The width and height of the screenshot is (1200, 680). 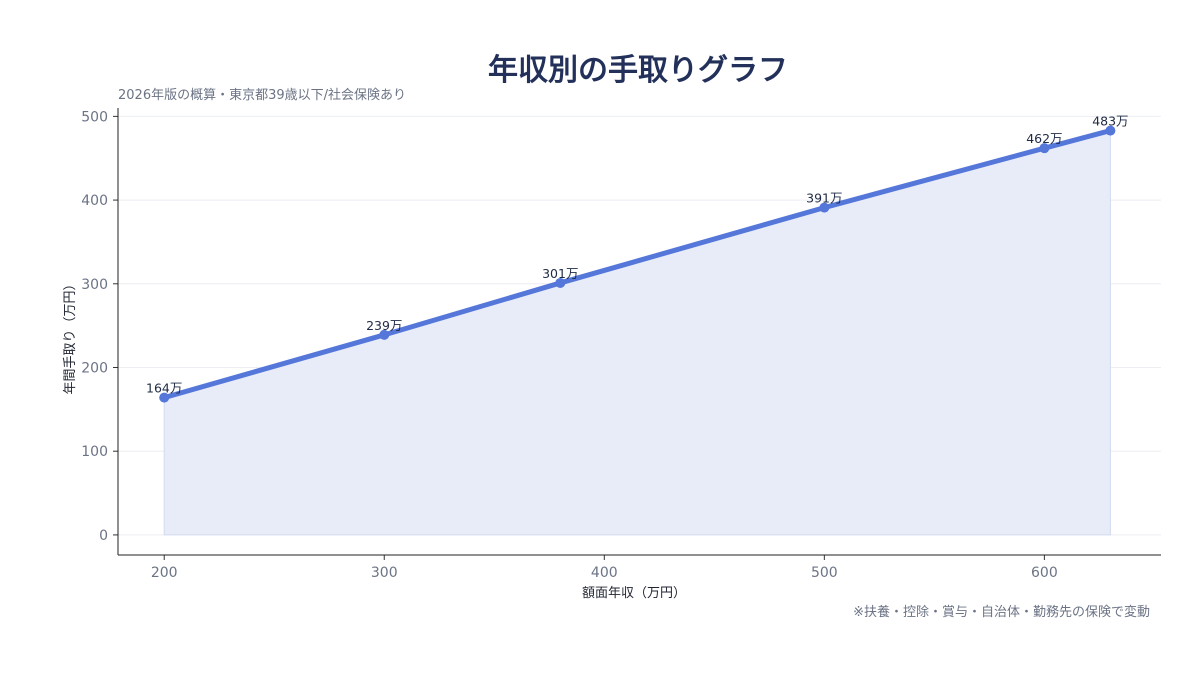 What do you see at coordinates (634, 593) in the screenshot?
I see `x-axis-label: 額面年収（万円）` at bounding box center [634, 593].